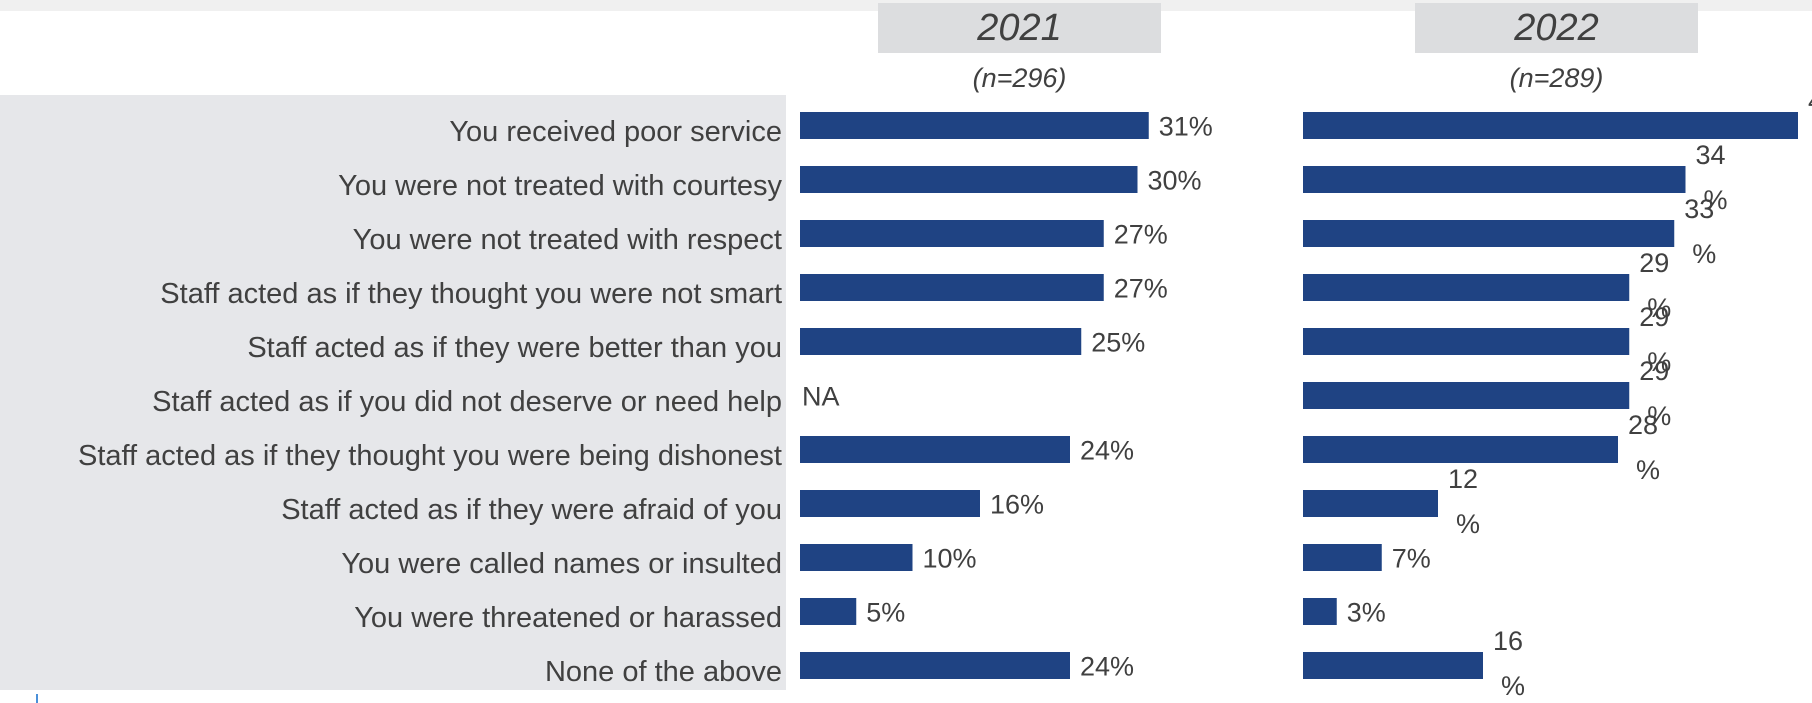 The image size is (1812, 703). What do you see at coordinates (1118, 343) in the screenshot?
I see `data-label-2021: 25%` at bounding box center [1118, 343].